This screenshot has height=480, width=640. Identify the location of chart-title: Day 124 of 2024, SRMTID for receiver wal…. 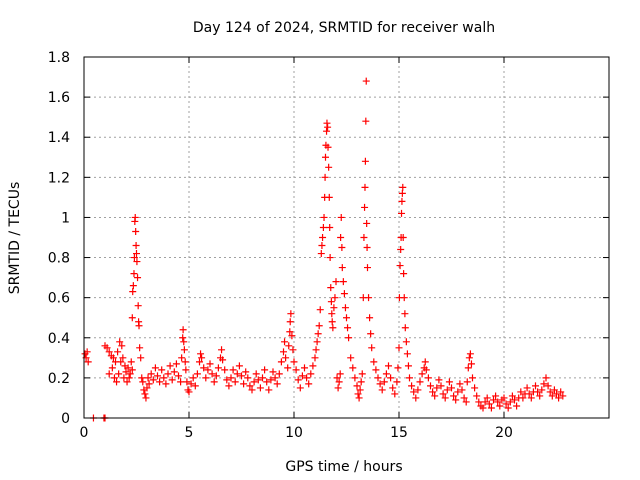
(344, 28).